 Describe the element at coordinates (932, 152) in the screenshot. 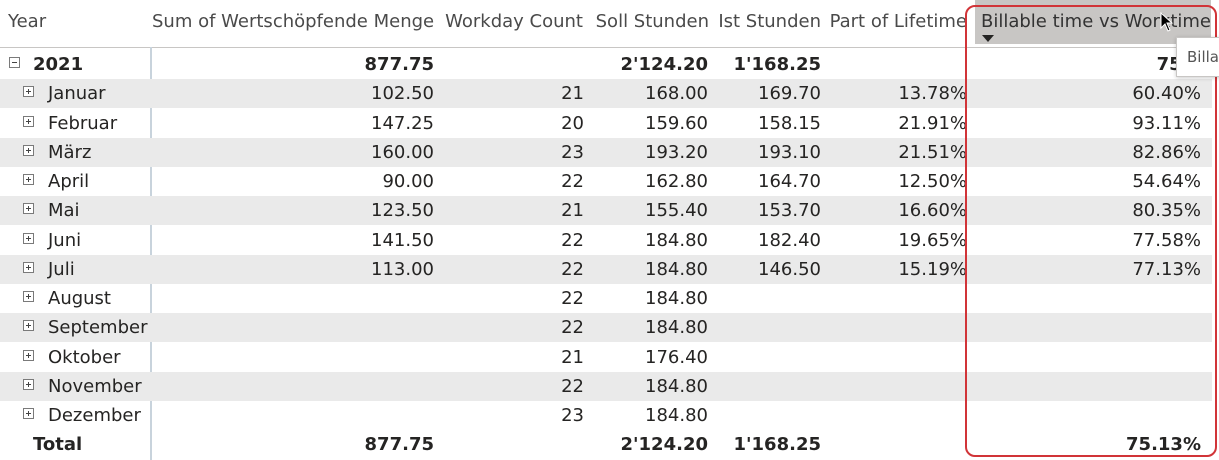

I see `cell-part-of-lifetime: 21.51%` at that location.